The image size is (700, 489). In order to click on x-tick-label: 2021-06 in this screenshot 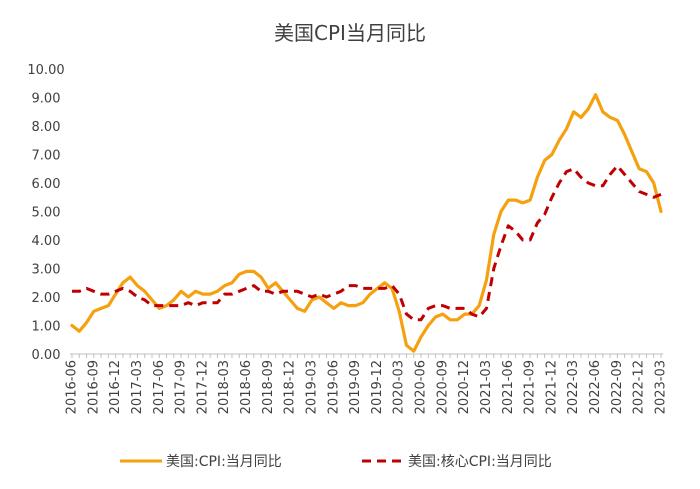, I will do `click(508, 387)`.